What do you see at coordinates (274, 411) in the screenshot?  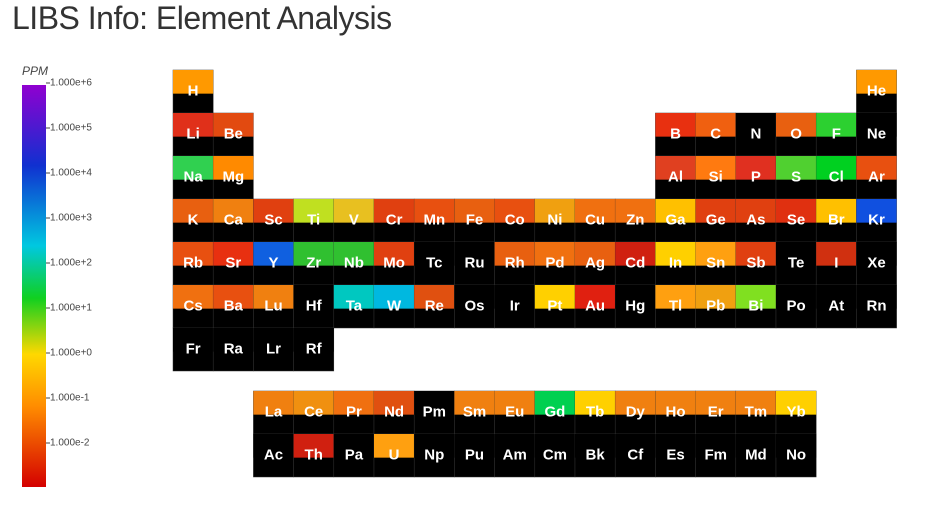 I see `element-symbol: La` at bounding box center [274, 411].